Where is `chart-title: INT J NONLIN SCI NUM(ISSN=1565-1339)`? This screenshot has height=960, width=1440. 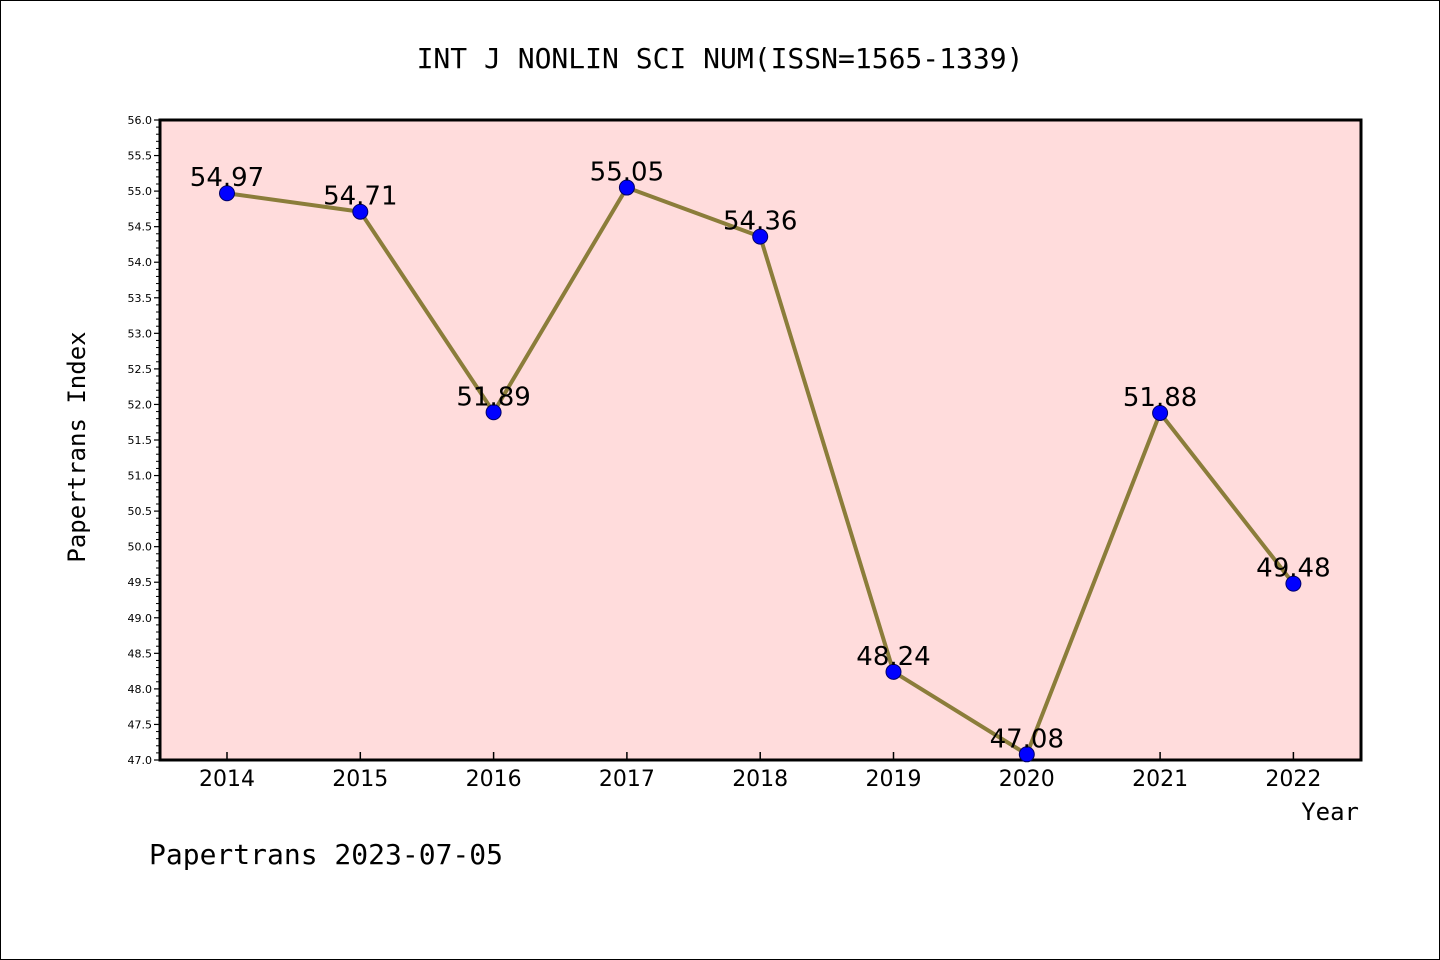 chart-title: INT J NONLIN SCI NUM(ISSN=1565-1339) is located at coordinates (720, 58).